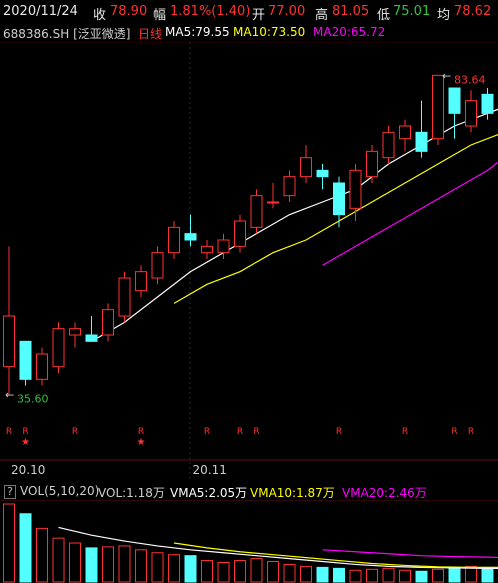  Describe the element at coordinates (240, 437) in the screenshot. I see `r-markers: R R R R R R R R R R R★ ★` at that location.